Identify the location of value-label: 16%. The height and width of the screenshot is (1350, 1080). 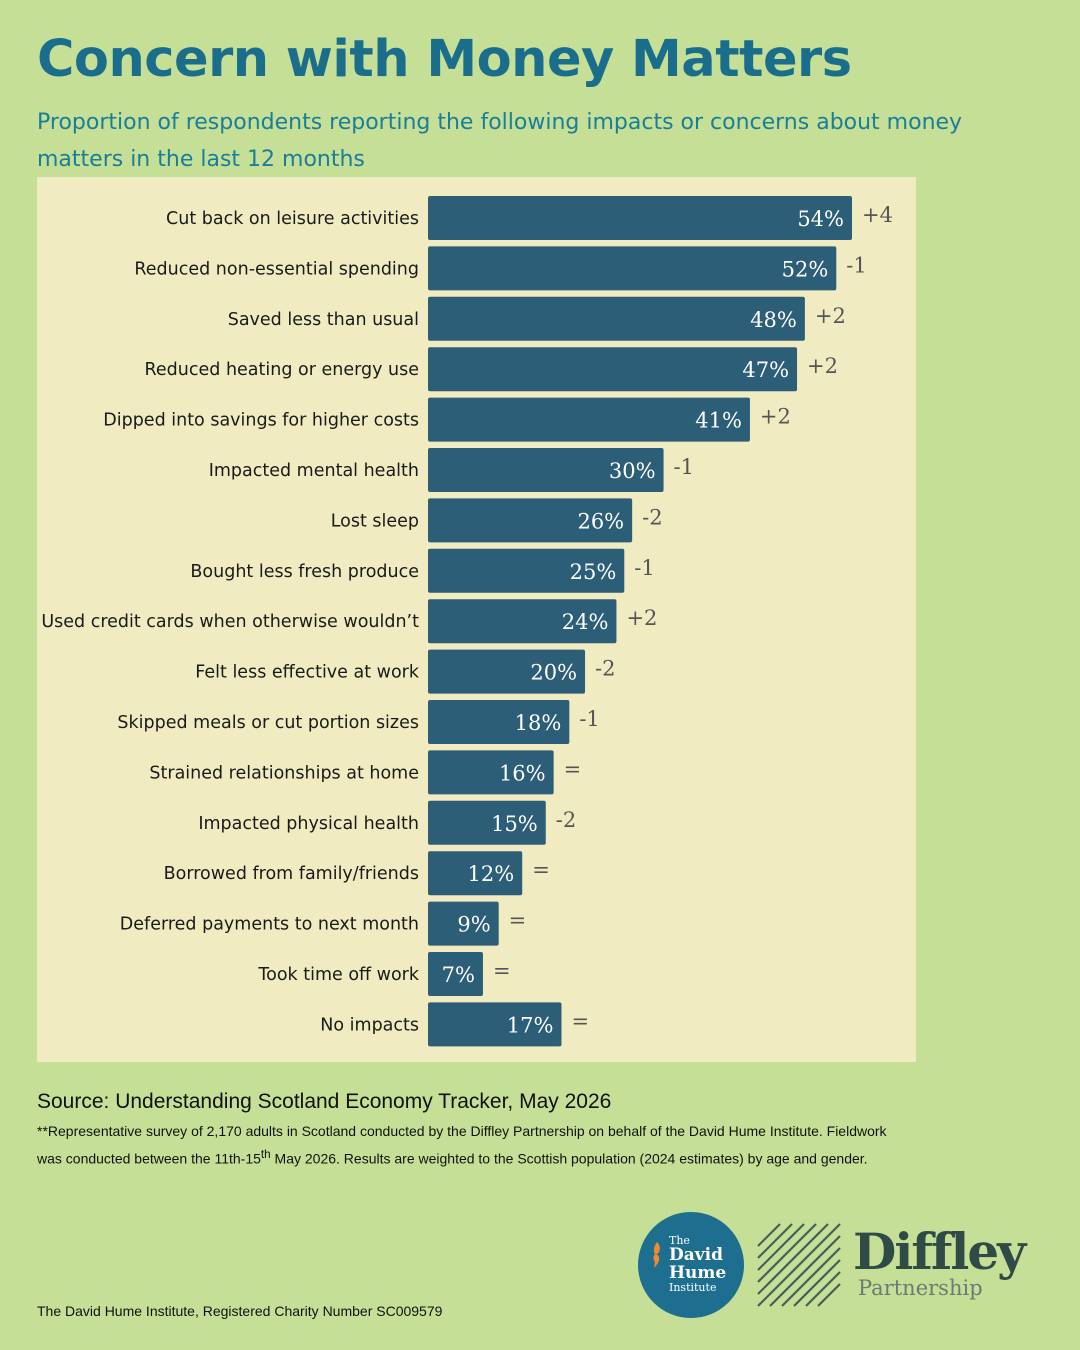
(522, 773).